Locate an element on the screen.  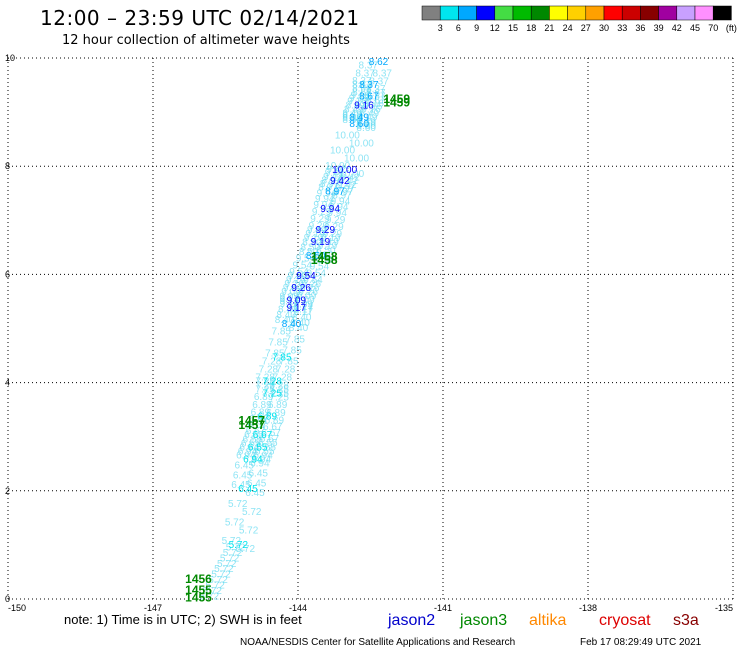
swh-track-label: 9.29 is located at coordinates (319, 226).